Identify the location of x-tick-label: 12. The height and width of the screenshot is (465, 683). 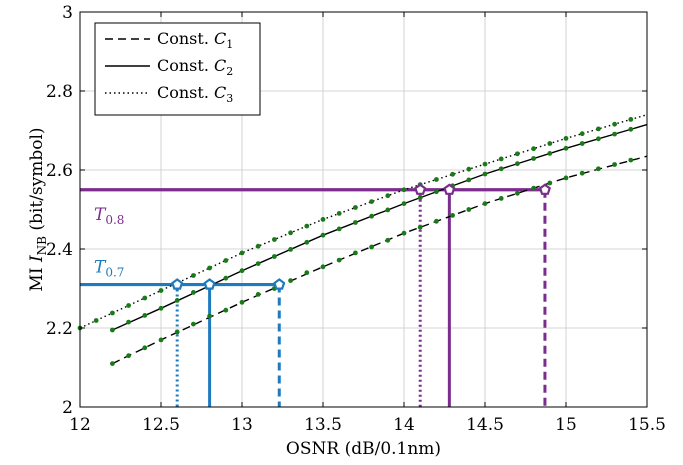
(80, 425).